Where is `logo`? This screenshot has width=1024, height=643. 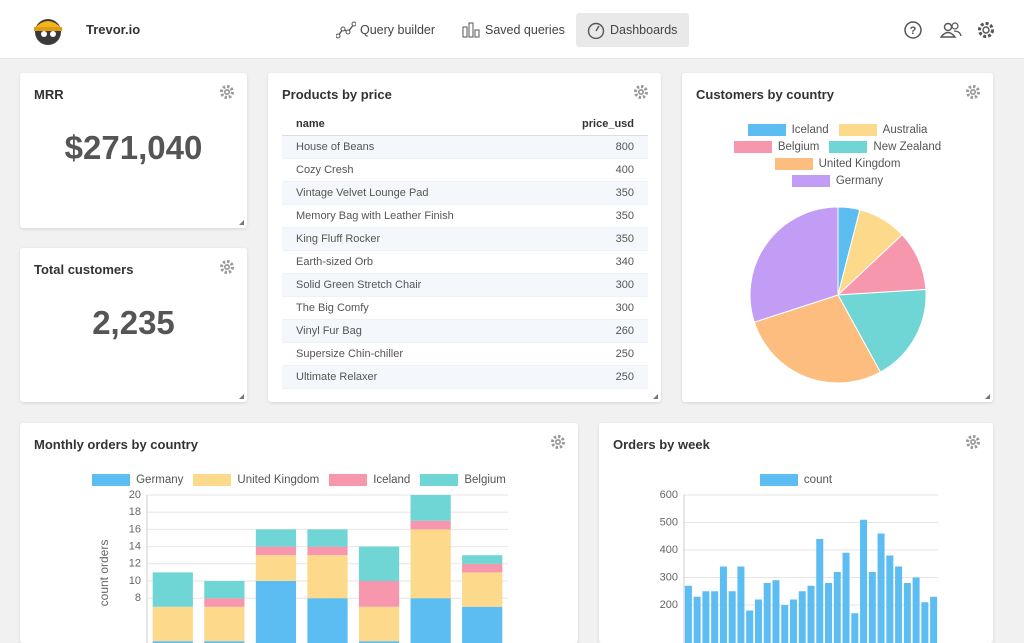 logo is located at coordinates (50, 30).